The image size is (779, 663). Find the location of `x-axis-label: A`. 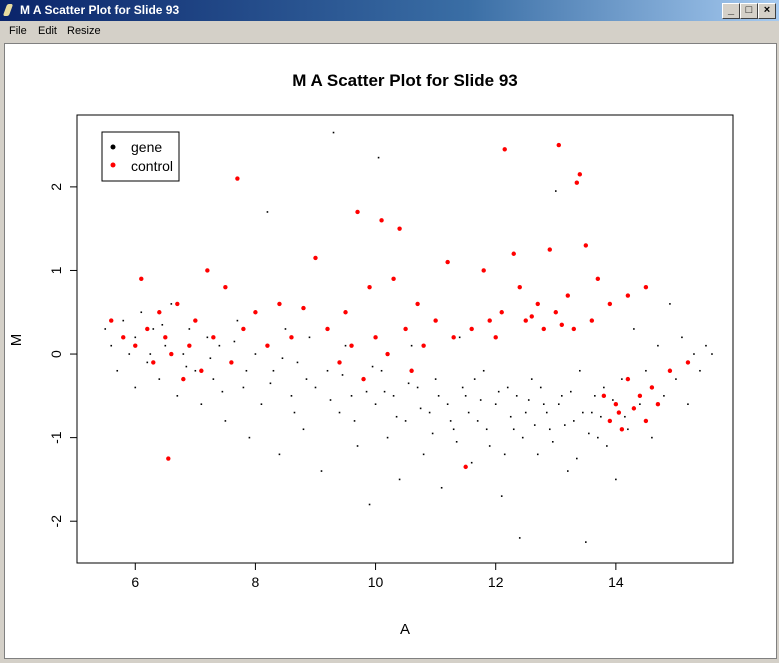

x-axis-label: A is located at coordinates (405, 629).